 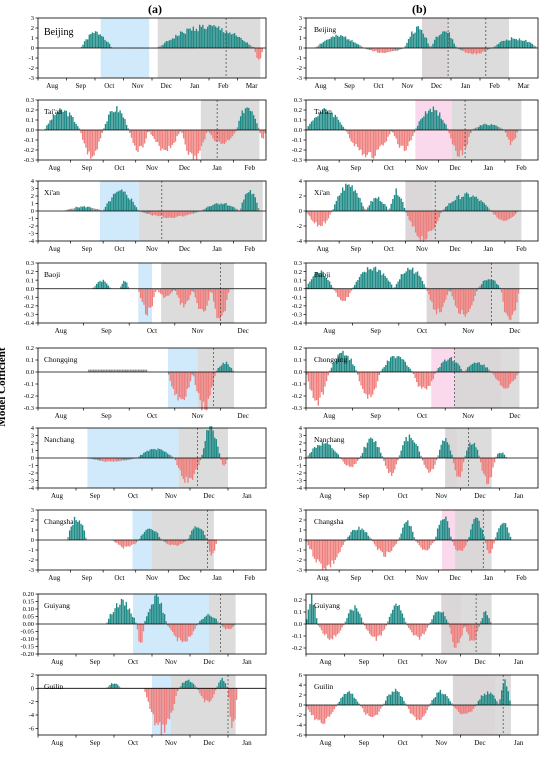 I want to click on y-tick-label: 0.0, so click(x=298, y=624).